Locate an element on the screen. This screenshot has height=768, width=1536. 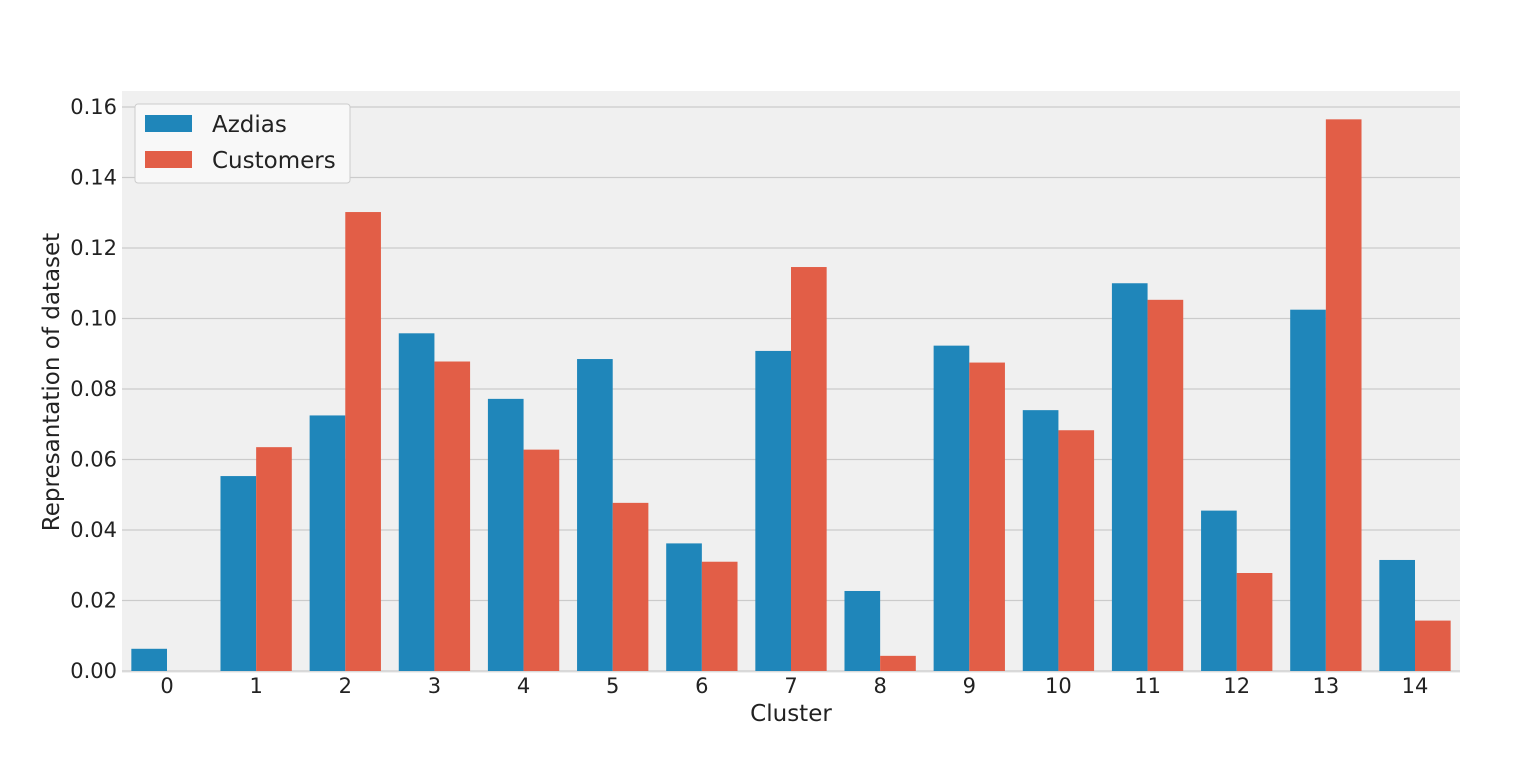
y-tick-label: 0.16 is located at coordinates (93, 107).